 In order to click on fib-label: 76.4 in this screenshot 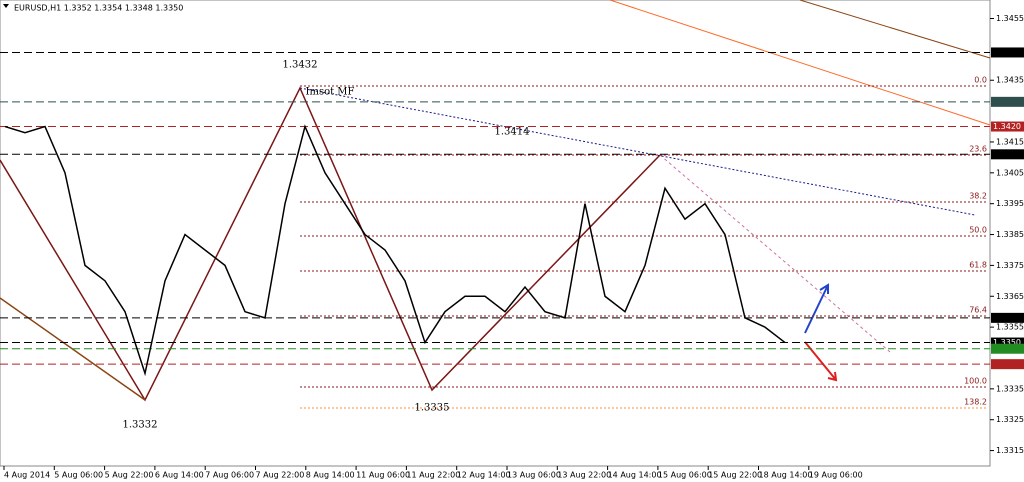, I will do `click(978, 310)`.